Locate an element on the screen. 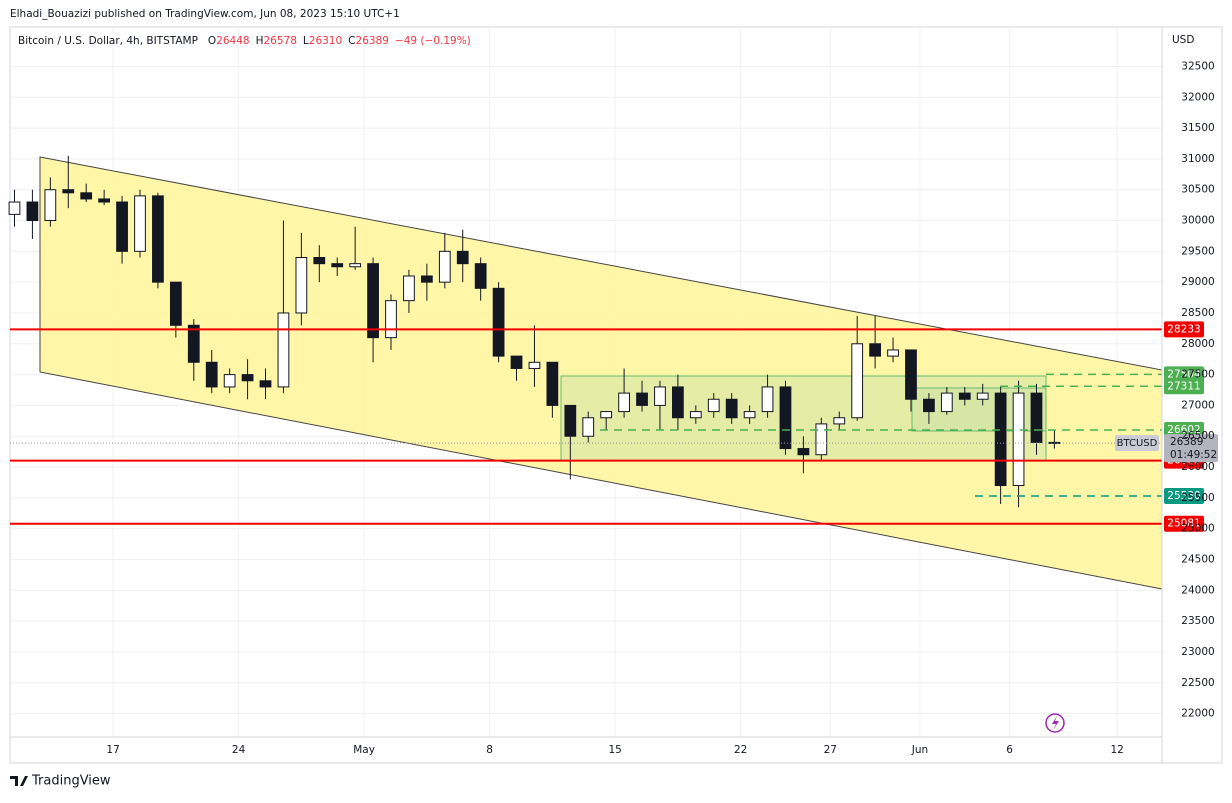 This screenshot has width=1232, height=803. x-tick-label: 15 is located at coordinates (614, 750).